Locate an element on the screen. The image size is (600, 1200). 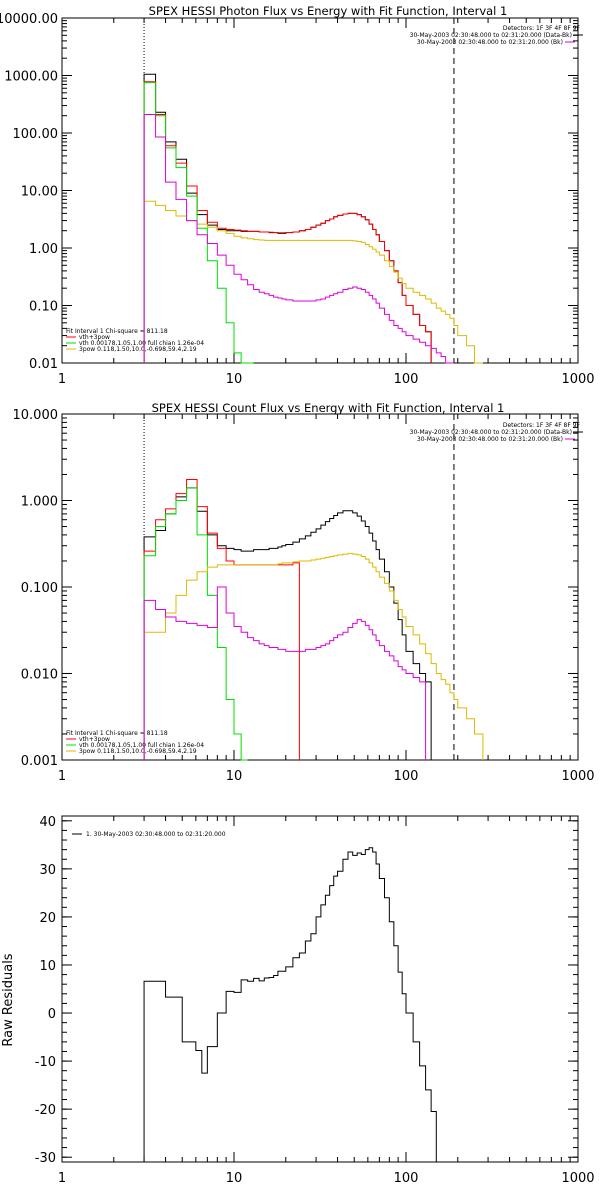
y-tick-label: 20 is located at coordinates (47, 918).